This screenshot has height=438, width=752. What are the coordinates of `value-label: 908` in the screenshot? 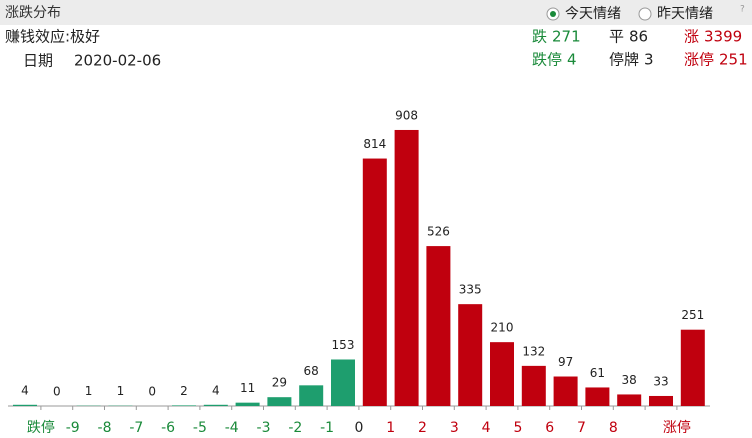 It's located at (406, 115).